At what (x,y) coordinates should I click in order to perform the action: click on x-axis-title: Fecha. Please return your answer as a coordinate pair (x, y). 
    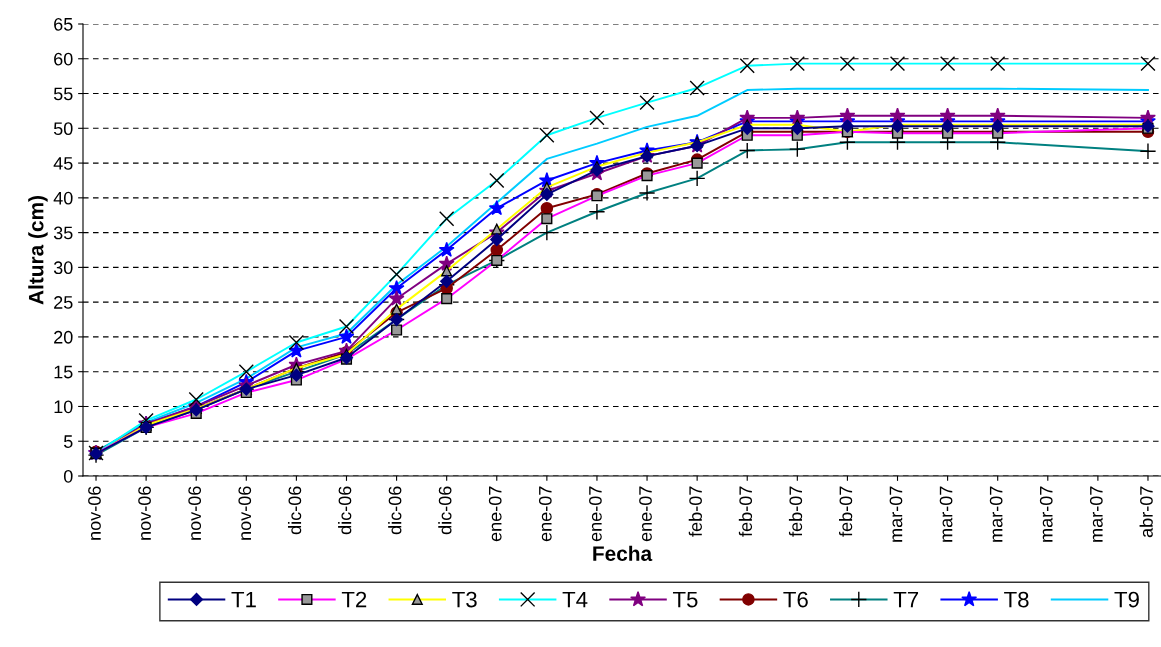
    Looking at the image, I should click on (623, 553).